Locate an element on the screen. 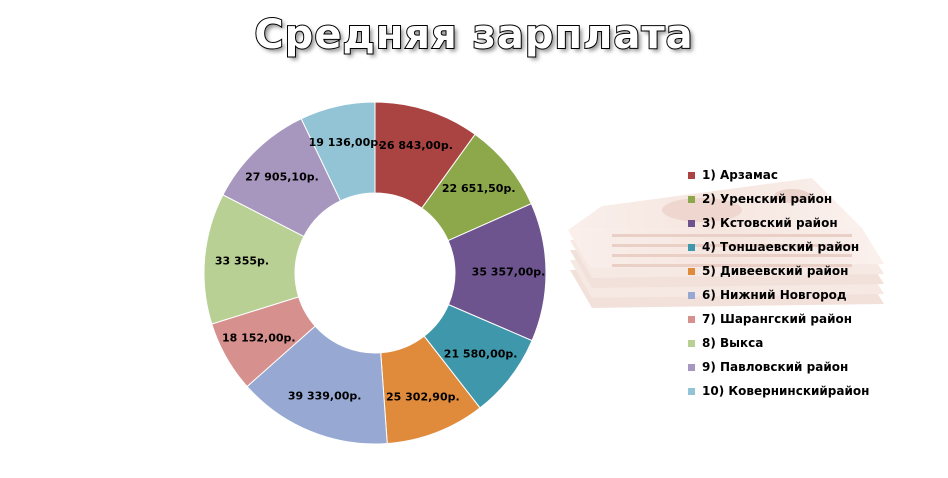  legend-label-5: 5) Дивеевский район is located at coordinates (775, 271).